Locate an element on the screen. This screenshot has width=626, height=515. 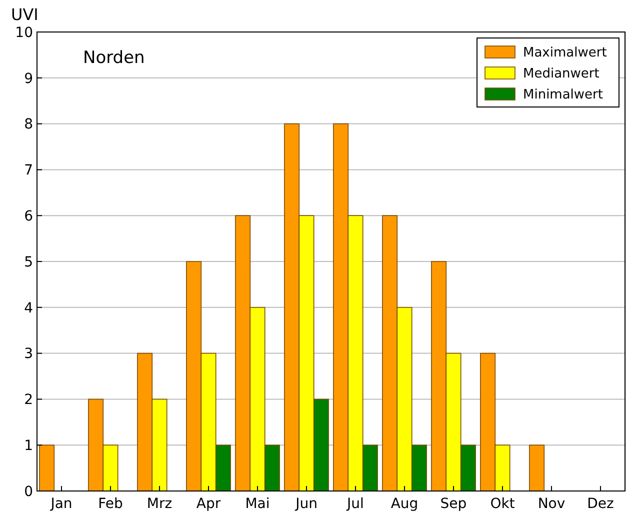
y-tick-label: 6 is located at coordinates (29, 216).